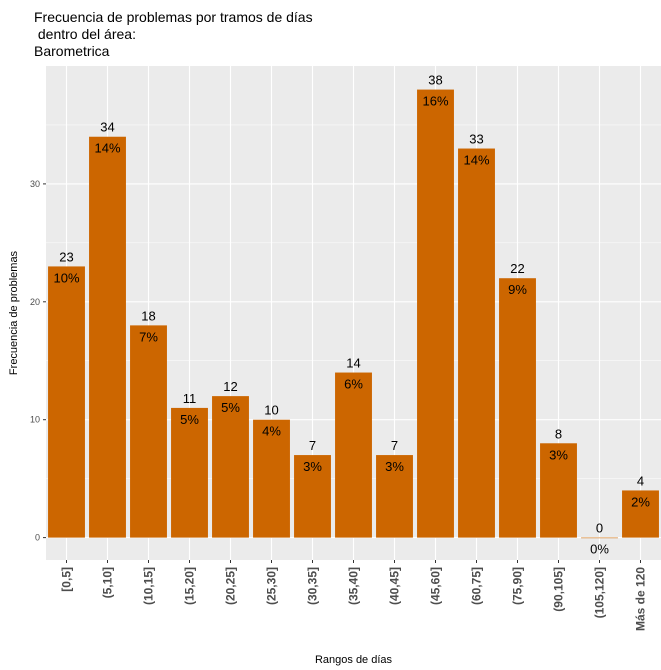 The width and height of the screenshot is (661, 670). Describe the element at coordinates (395, 586) in the screenshot. I see `x-tick-label: (40,45]` at that location.